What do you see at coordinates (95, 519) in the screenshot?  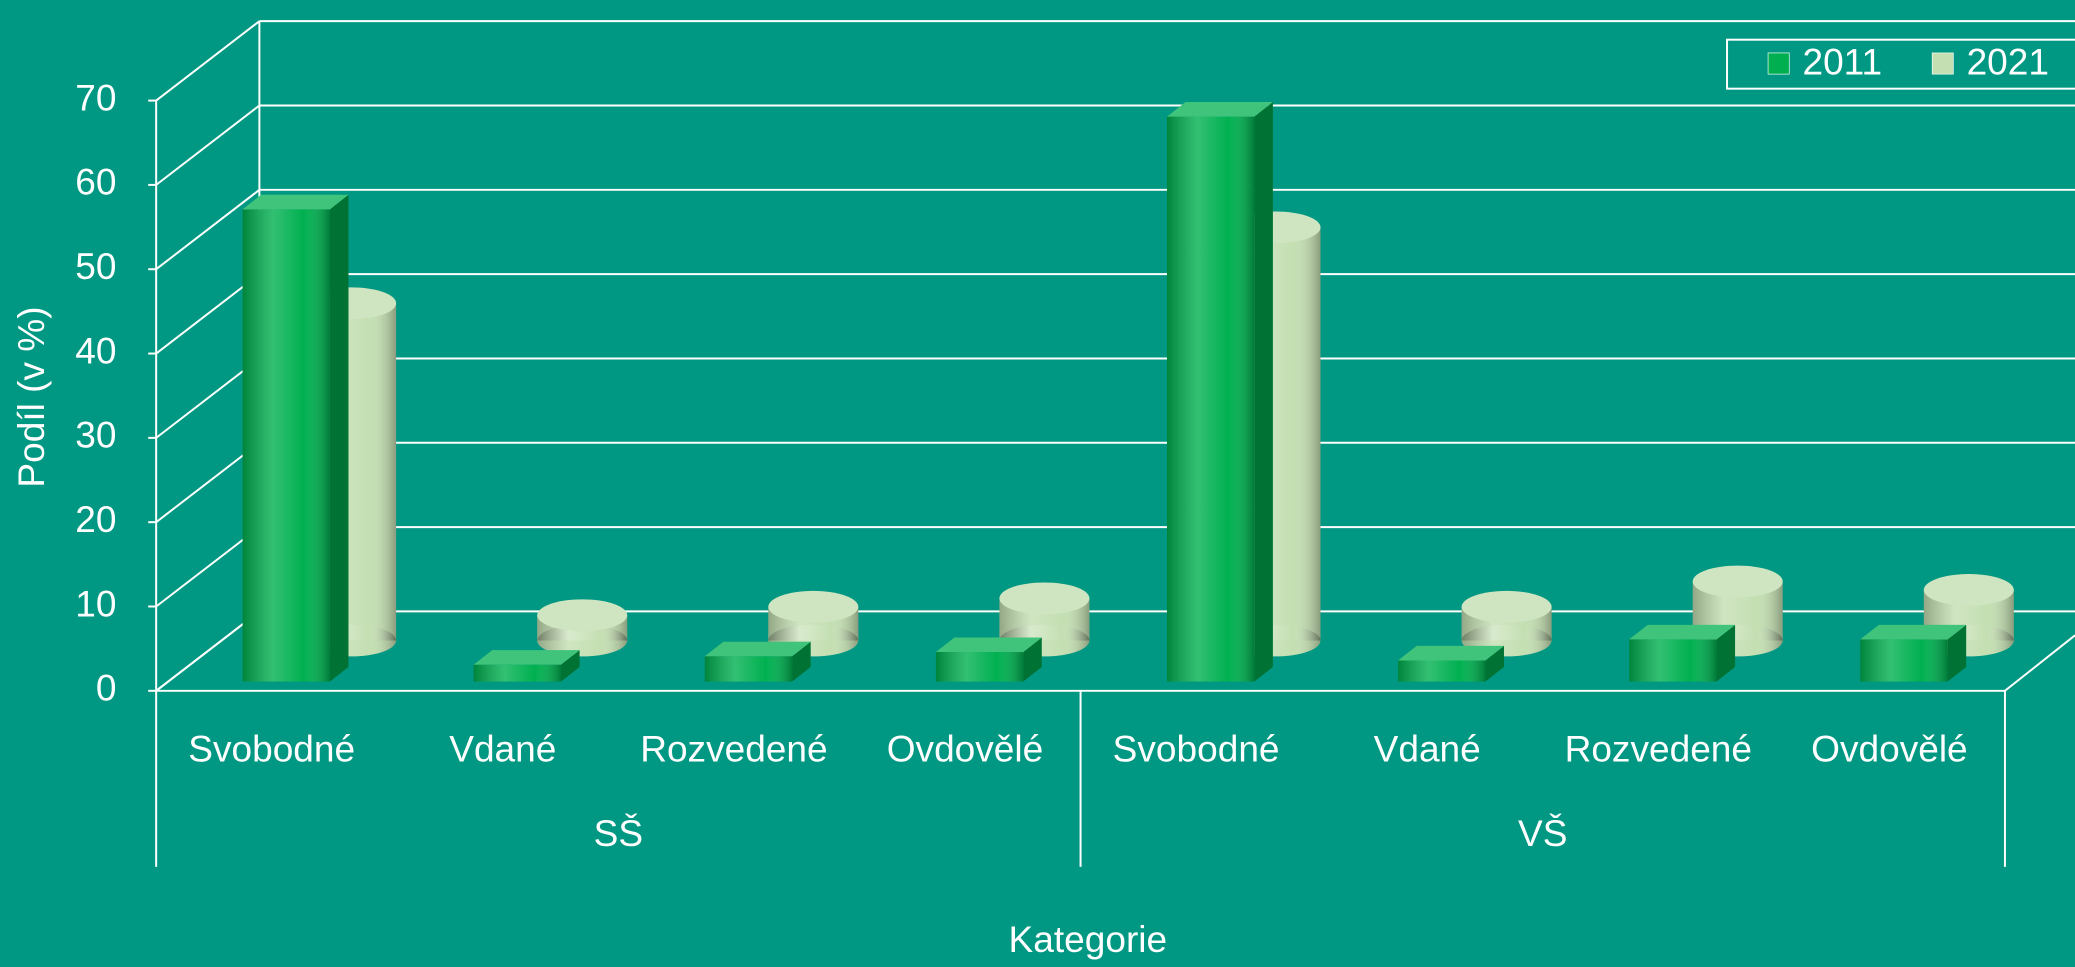 I see `y-tick-label: 20` at bounding box center [95, 519].